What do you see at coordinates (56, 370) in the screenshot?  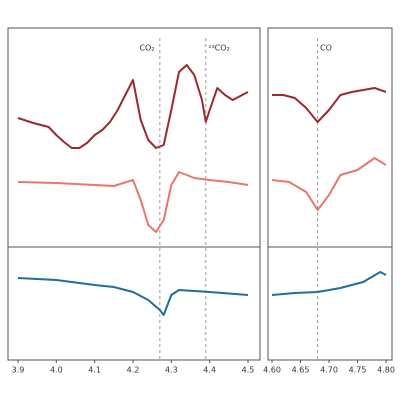 I see `x-tick-label: 4.0` at bounding box center [56, 370].